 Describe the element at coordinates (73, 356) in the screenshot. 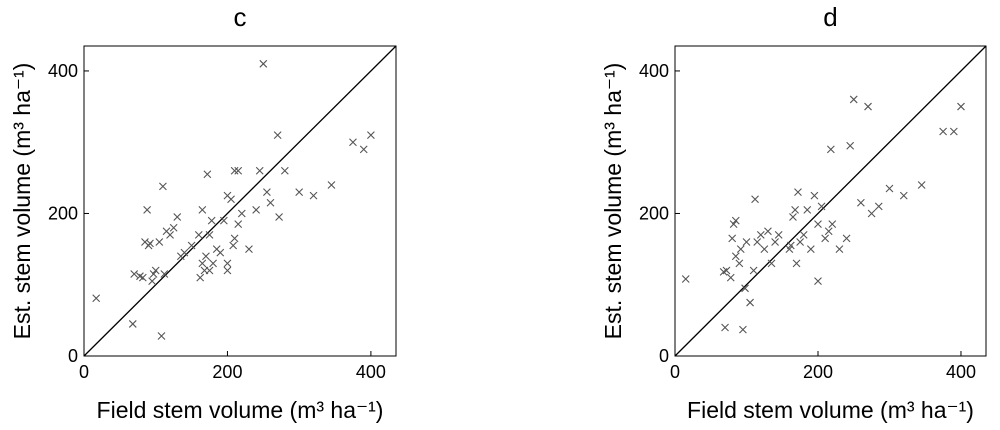

I see `y-tick-label: 0` at that location.